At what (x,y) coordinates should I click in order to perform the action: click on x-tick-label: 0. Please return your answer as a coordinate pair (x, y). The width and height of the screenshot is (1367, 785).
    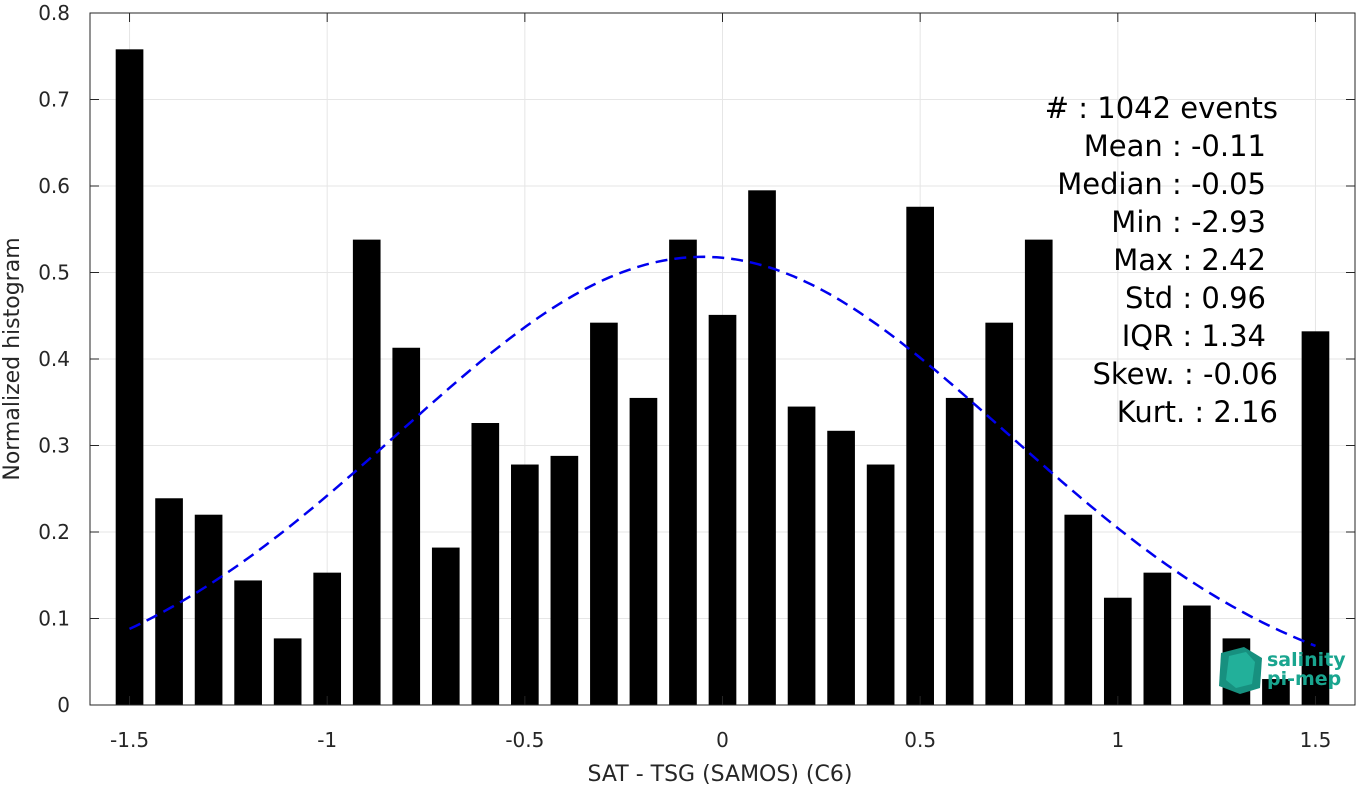
    Looking at the image, I should click on (722, 740).